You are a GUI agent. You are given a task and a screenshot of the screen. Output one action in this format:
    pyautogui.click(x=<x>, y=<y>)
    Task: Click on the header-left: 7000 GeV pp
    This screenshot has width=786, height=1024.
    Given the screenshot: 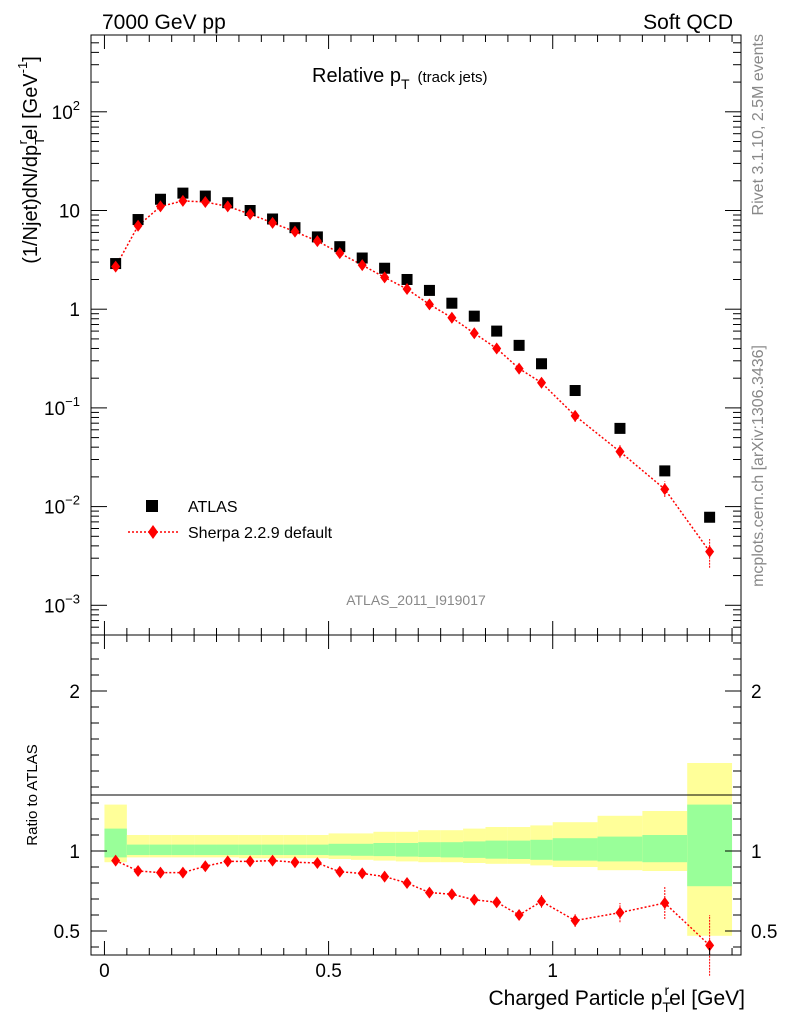 What is the action you would take?
    pyautogui.click(x=164, y=22)
    